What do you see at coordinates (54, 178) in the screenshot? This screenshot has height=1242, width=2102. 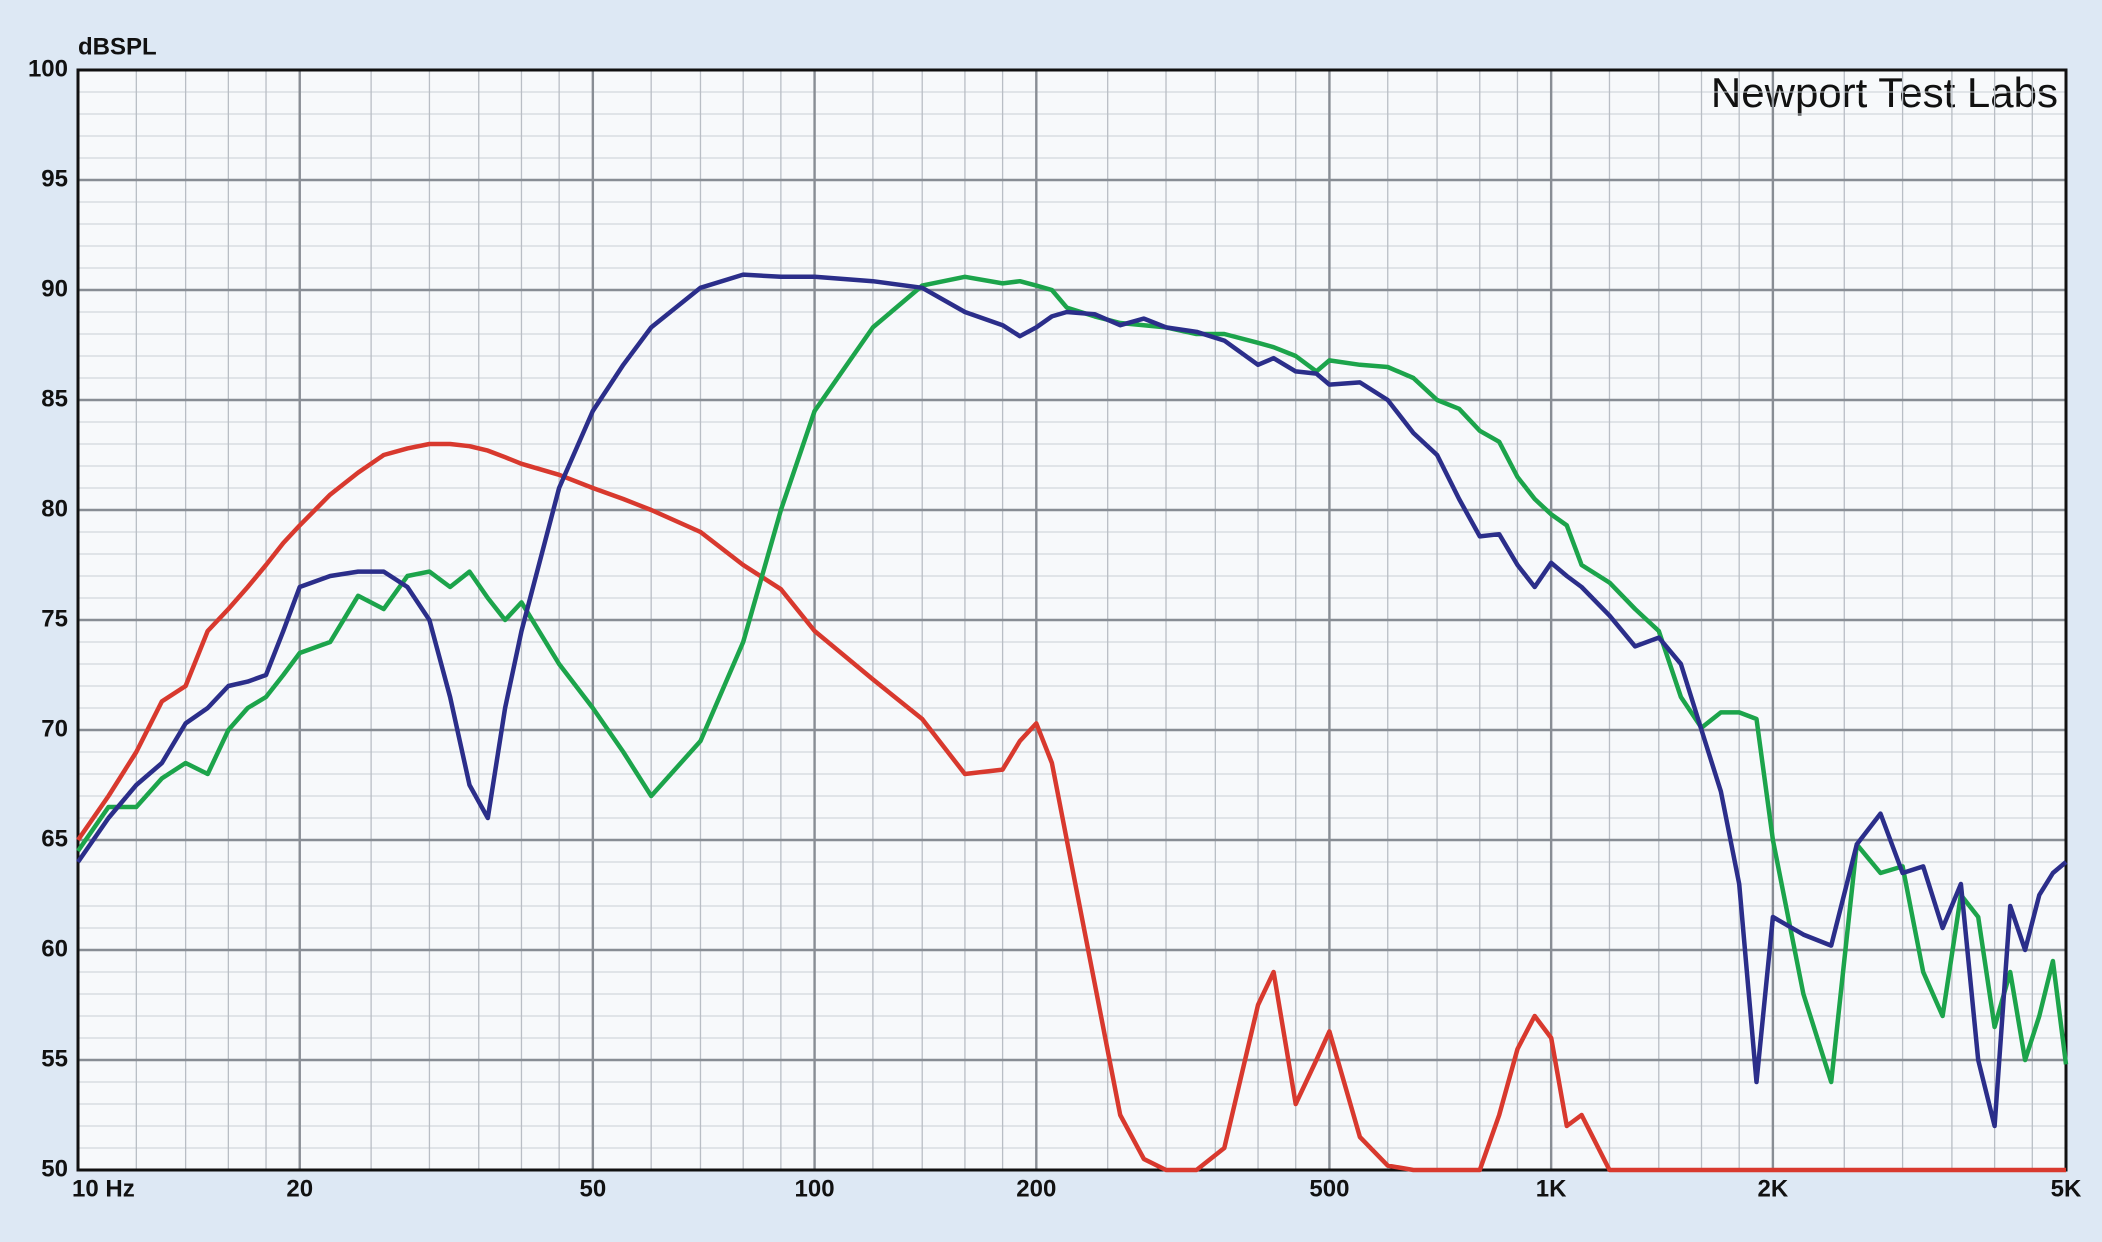 I see `y-tick-label: 95` at bounding box center [54, 178].